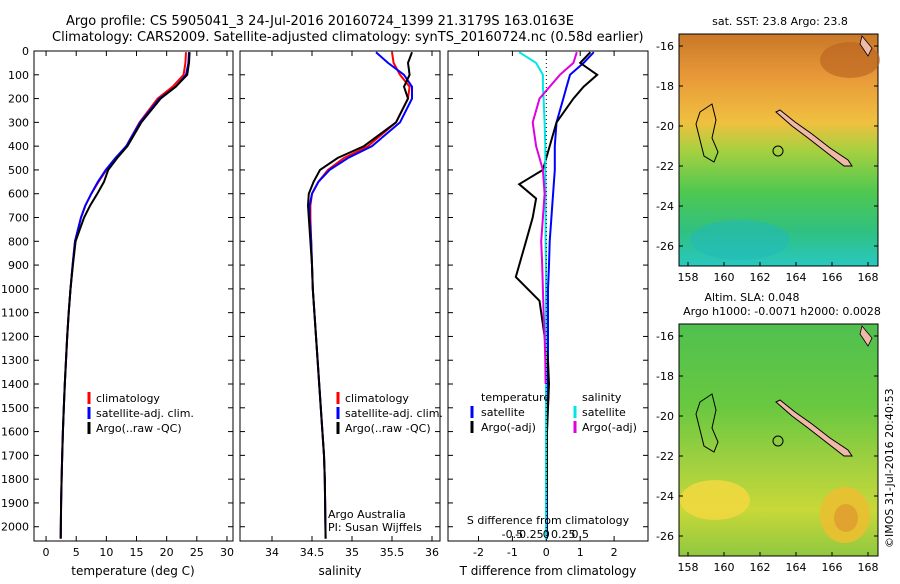  Describe the element at coordinates (546, 552) in the screenshot. I see `x-tick-label: 0` at that location.